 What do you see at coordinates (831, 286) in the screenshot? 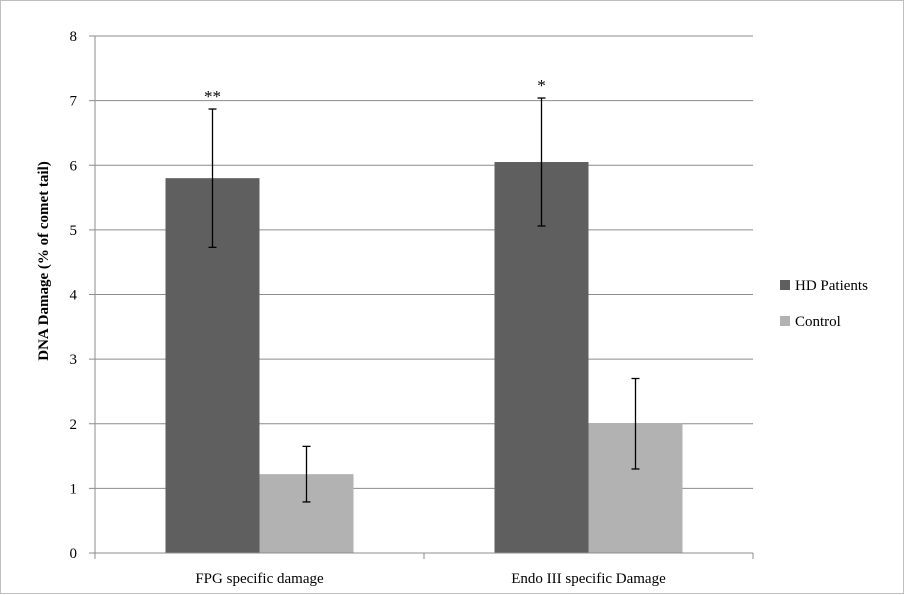
I see `legend-label: HD Patients` at bounding box center [831, 286].